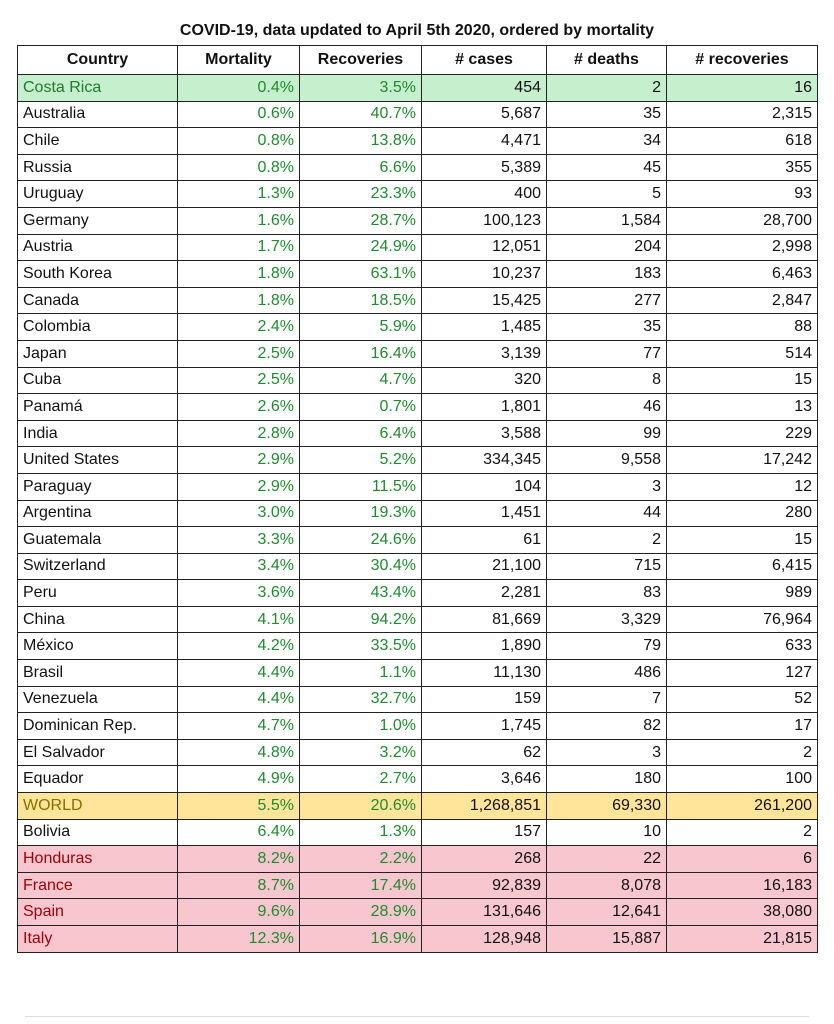 This screenshot has height=1024, width=834. What do you see at coordinates (97, 832) in the screenshot?
I see `cell-country: Bolivia` at bounding box center [97, 832].